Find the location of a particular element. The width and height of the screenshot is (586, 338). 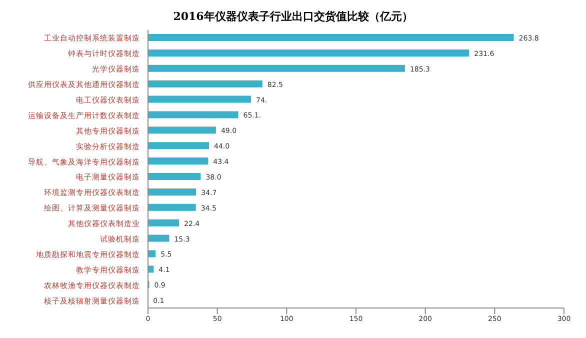

chart-title: 2016年仪器仪表子行业出口交货值比较（亿元） is located at coordinates (293, 17).